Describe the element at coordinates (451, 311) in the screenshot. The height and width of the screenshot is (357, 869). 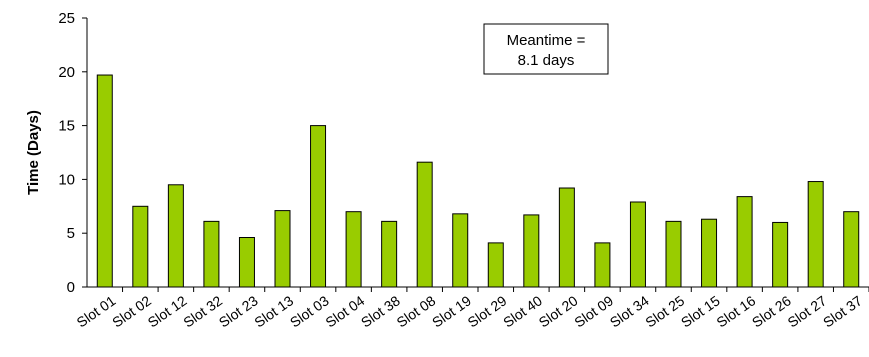
I see `x-tick-label: Slot 19` at that location.